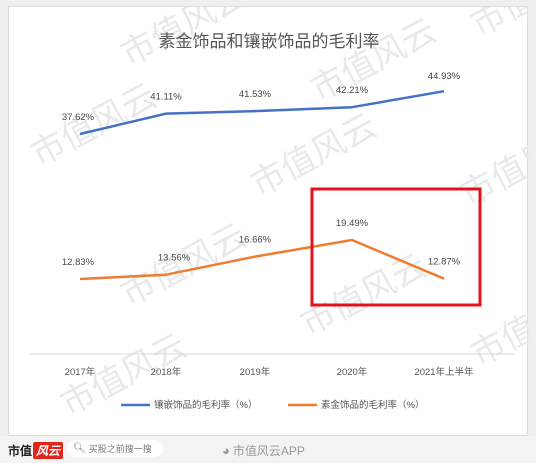 The image size is (536, 463). I want to click on brand-logo: 市值 风云, so click(36, 450).